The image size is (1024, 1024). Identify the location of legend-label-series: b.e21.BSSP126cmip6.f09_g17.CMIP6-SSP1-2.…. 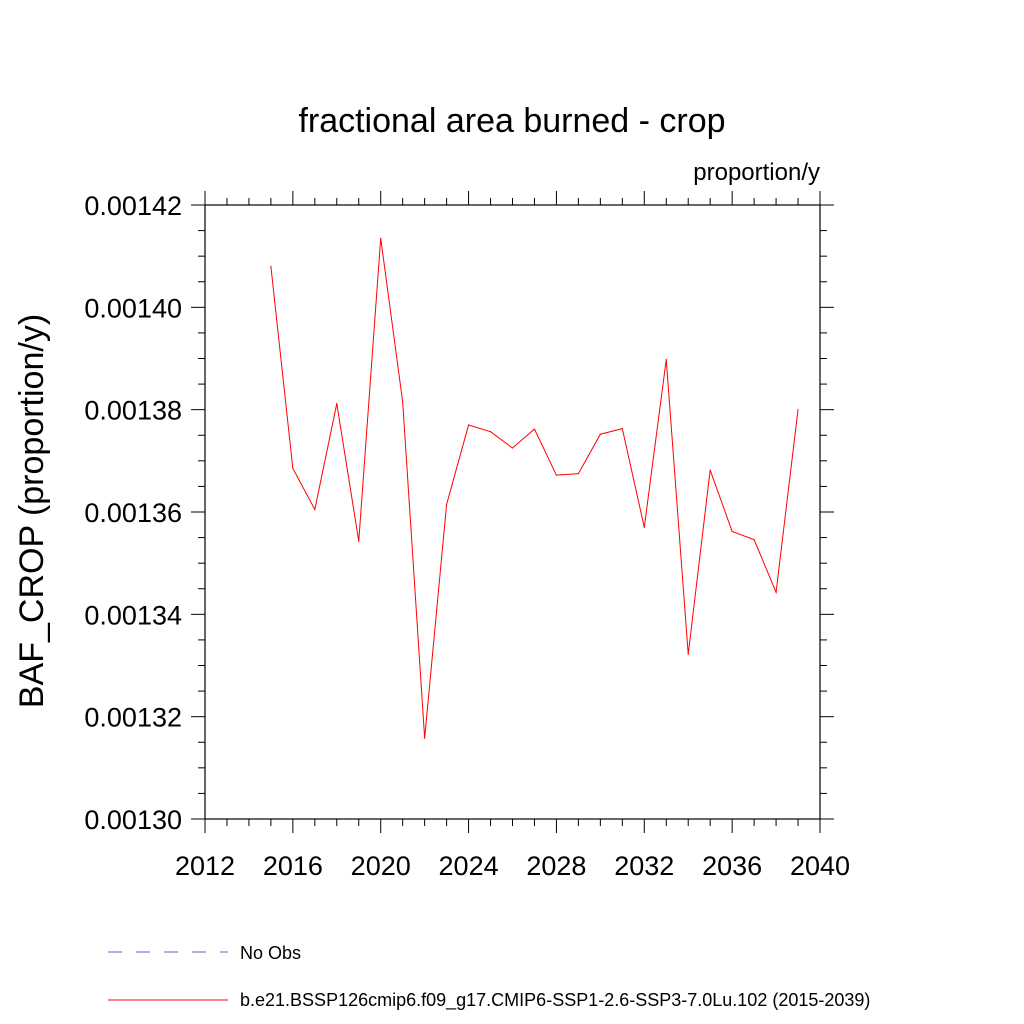
(555, 1000).